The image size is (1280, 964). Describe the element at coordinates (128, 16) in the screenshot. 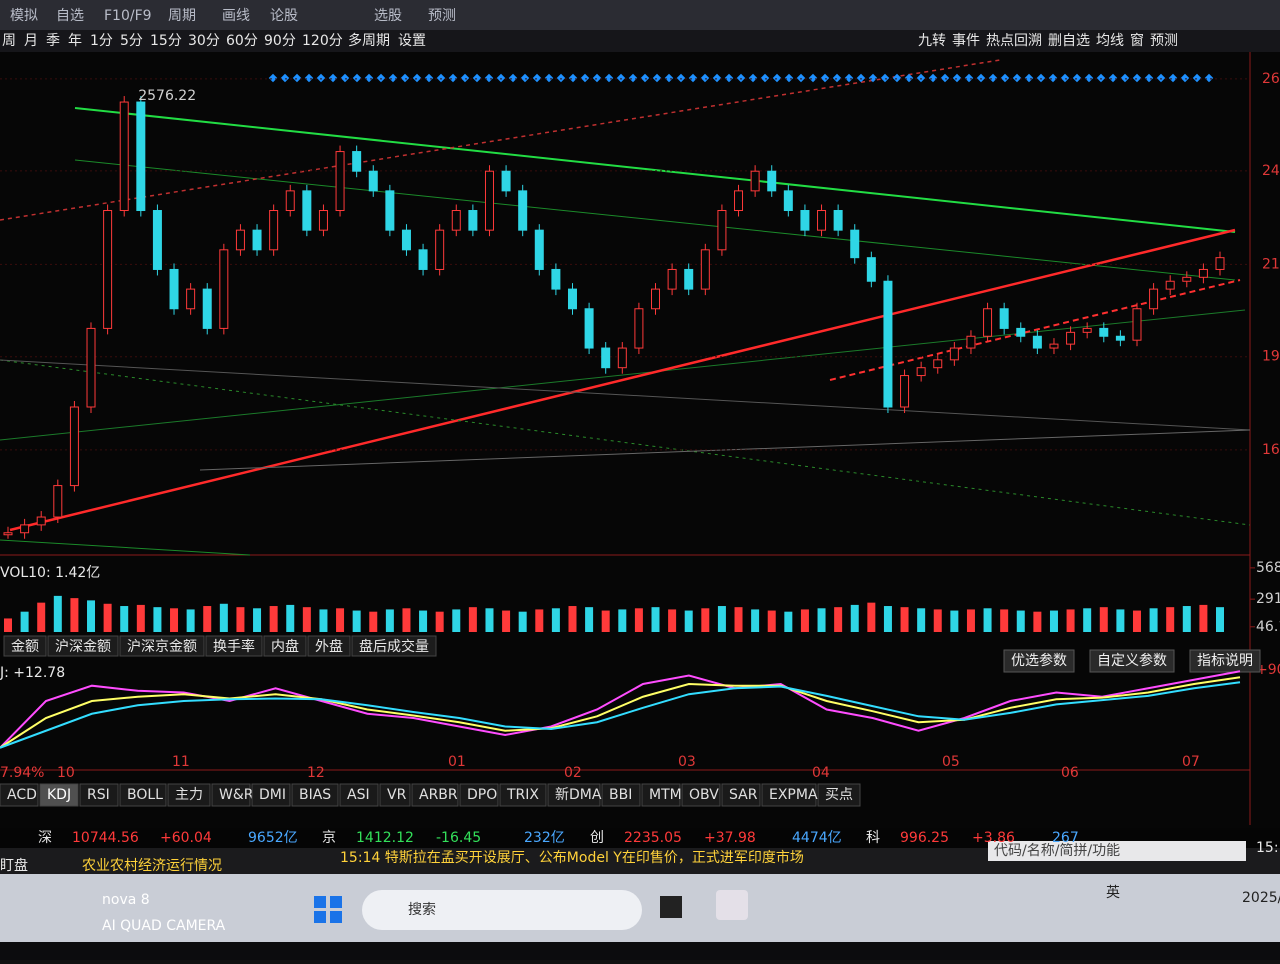

I see `toolbar-button: F10/F9` at that location.